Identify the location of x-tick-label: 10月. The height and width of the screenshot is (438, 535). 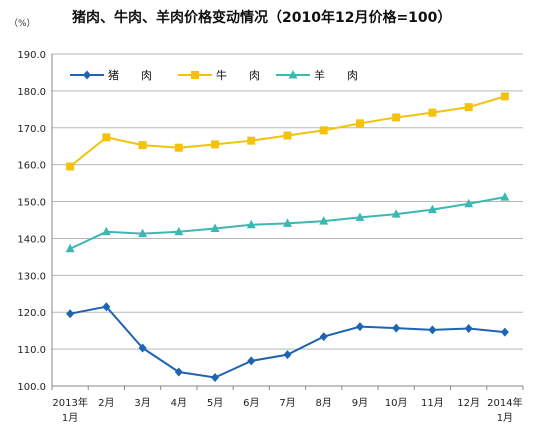
(396, 403).